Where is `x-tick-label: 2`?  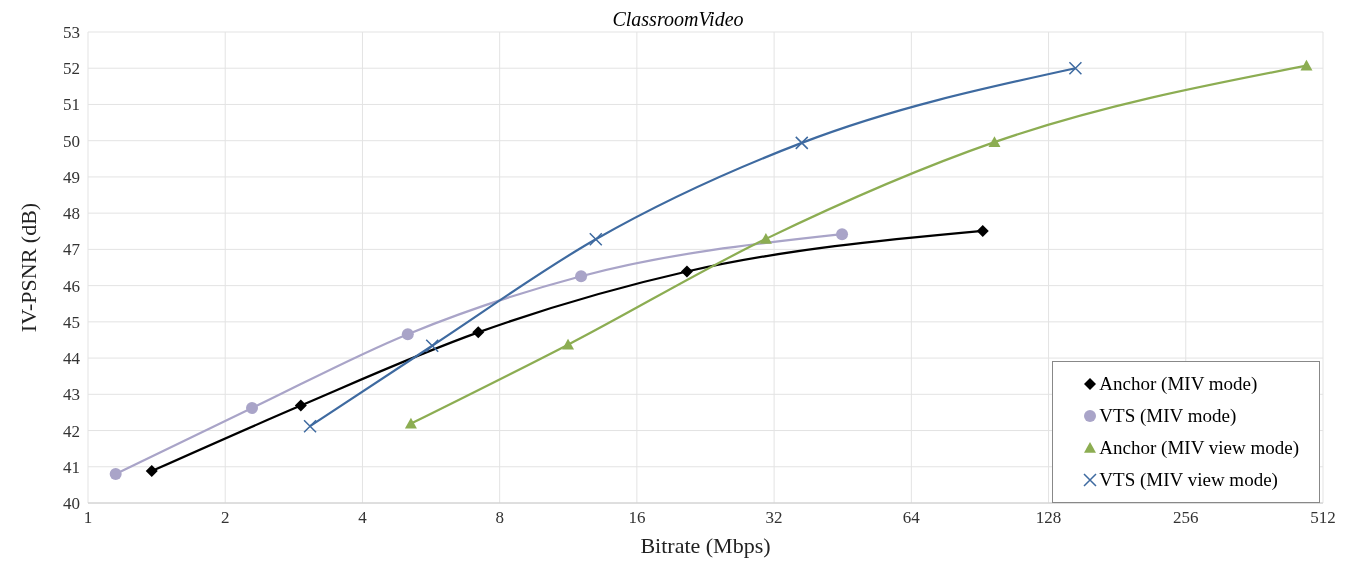 x-tick-label: 2 is located at coordinates (225, 518).